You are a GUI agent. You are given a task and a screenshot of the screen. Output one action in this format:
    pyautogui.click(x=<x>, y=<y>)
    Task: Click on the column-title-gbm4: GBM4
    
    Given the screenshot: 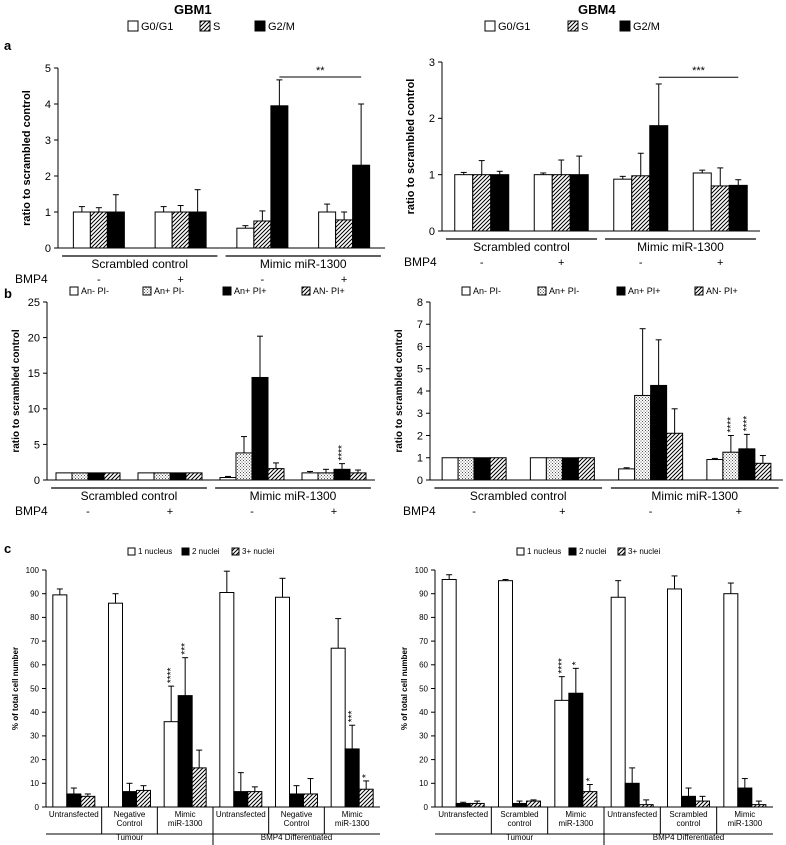 What is the action you would take?
    pyautogui.click(x=597, y=9)
    